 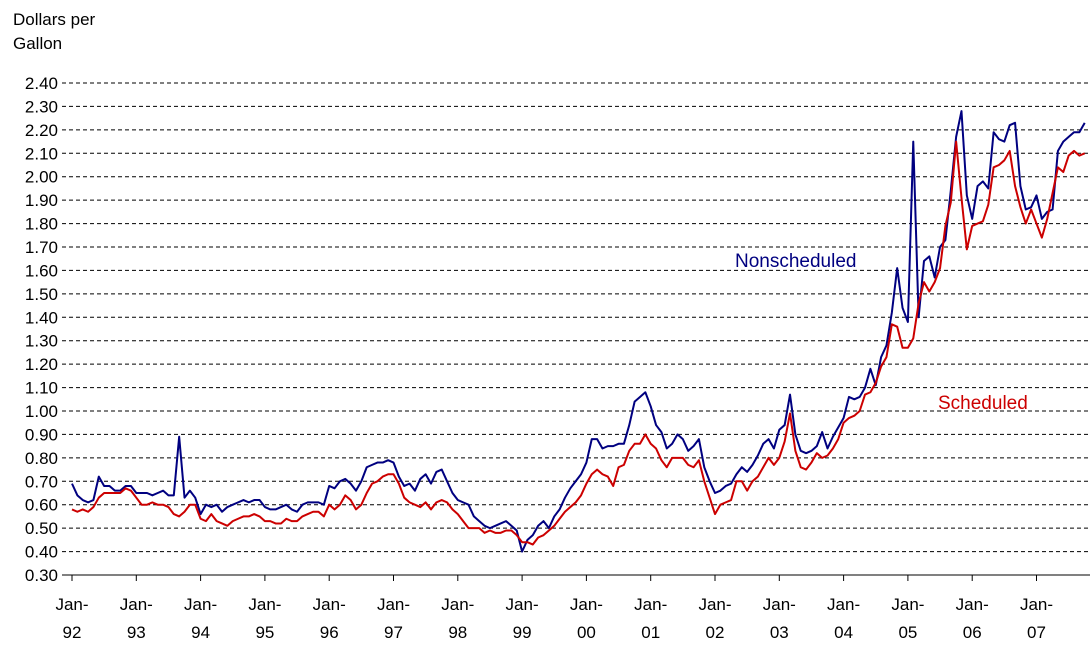 I want to click on x-tick-label: Jan-02, so click(x=714, y=618).